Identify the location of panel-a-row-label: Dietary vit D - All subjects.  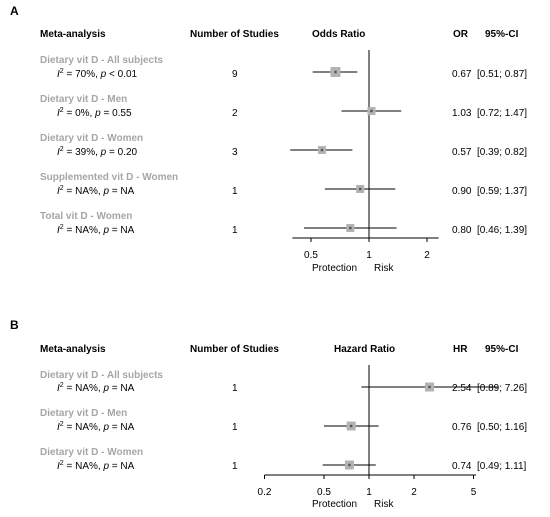
(101, 60).